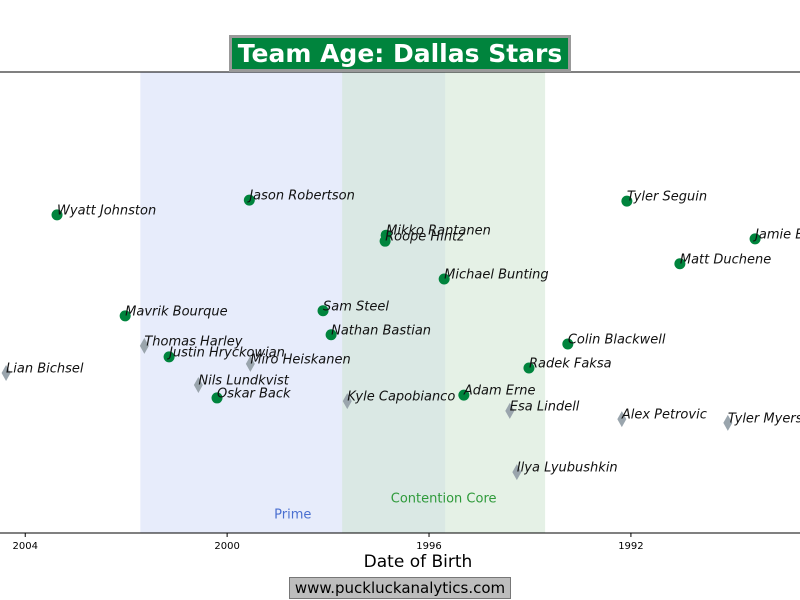 Image resolution: width=800 pixels, height=600 pixels. I want to click on chart-title: Team Age: Dallas Stars, so click(400, 53).